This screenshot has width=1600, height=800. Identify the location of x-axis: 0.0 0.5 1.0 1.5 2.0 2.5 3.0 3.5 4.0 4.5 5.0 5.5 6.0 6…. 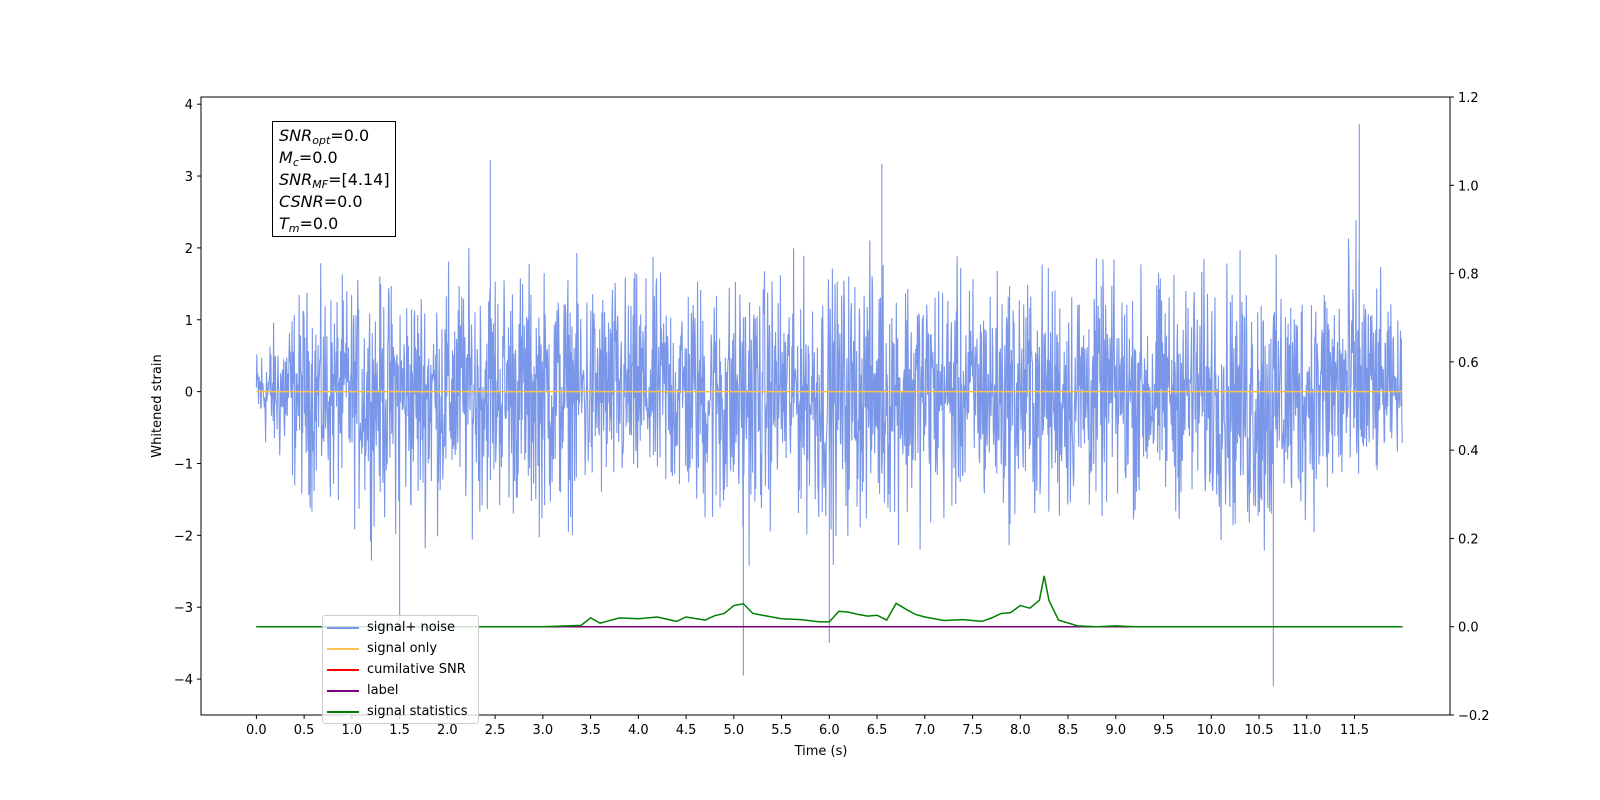
(807, 726).